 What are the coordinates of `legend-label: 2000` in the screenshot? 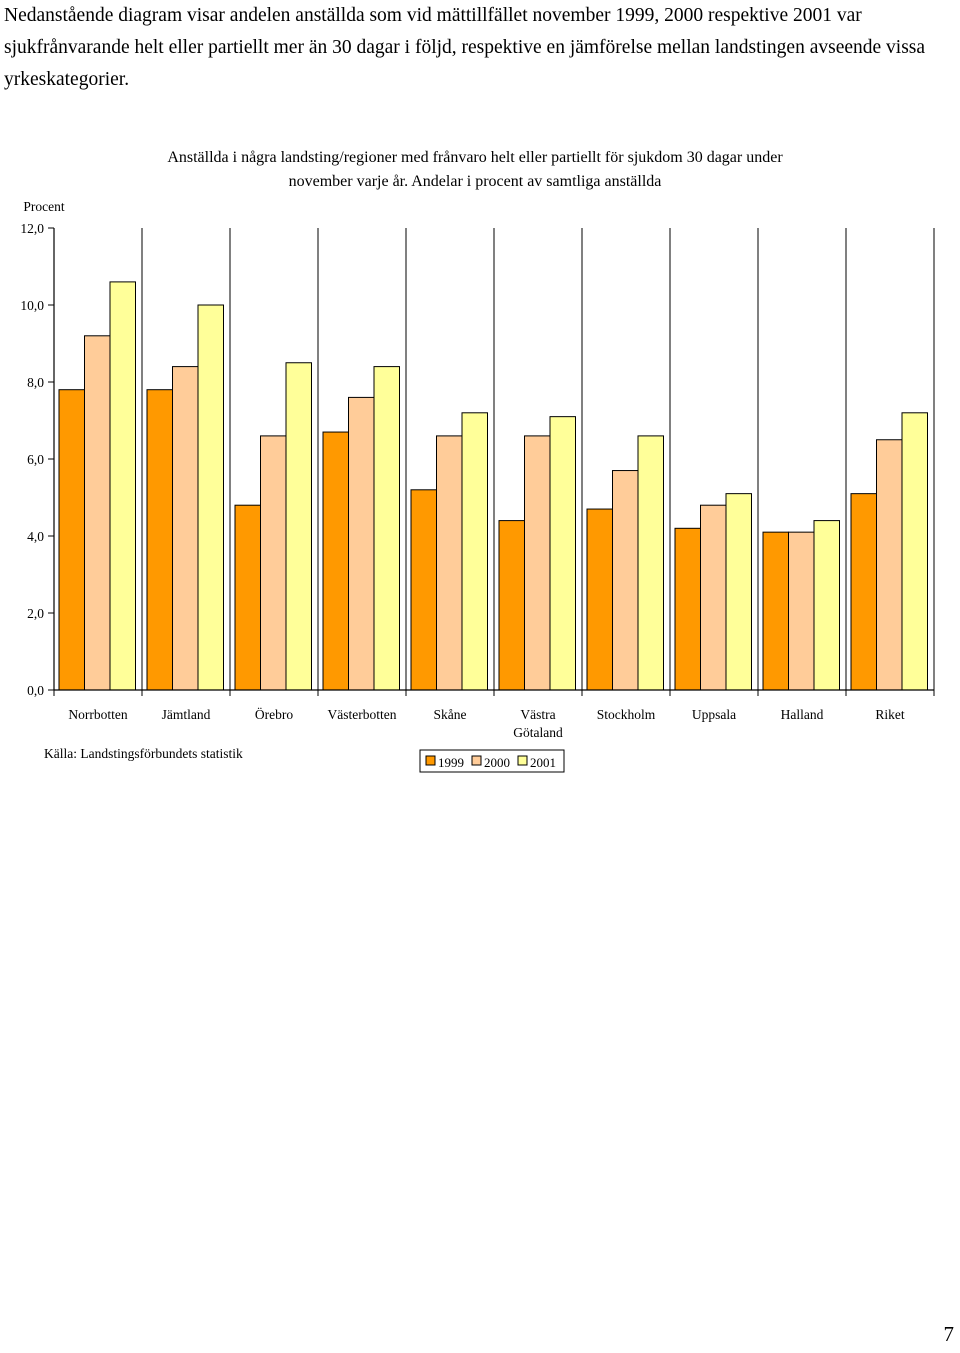 It's located at (497, 762).